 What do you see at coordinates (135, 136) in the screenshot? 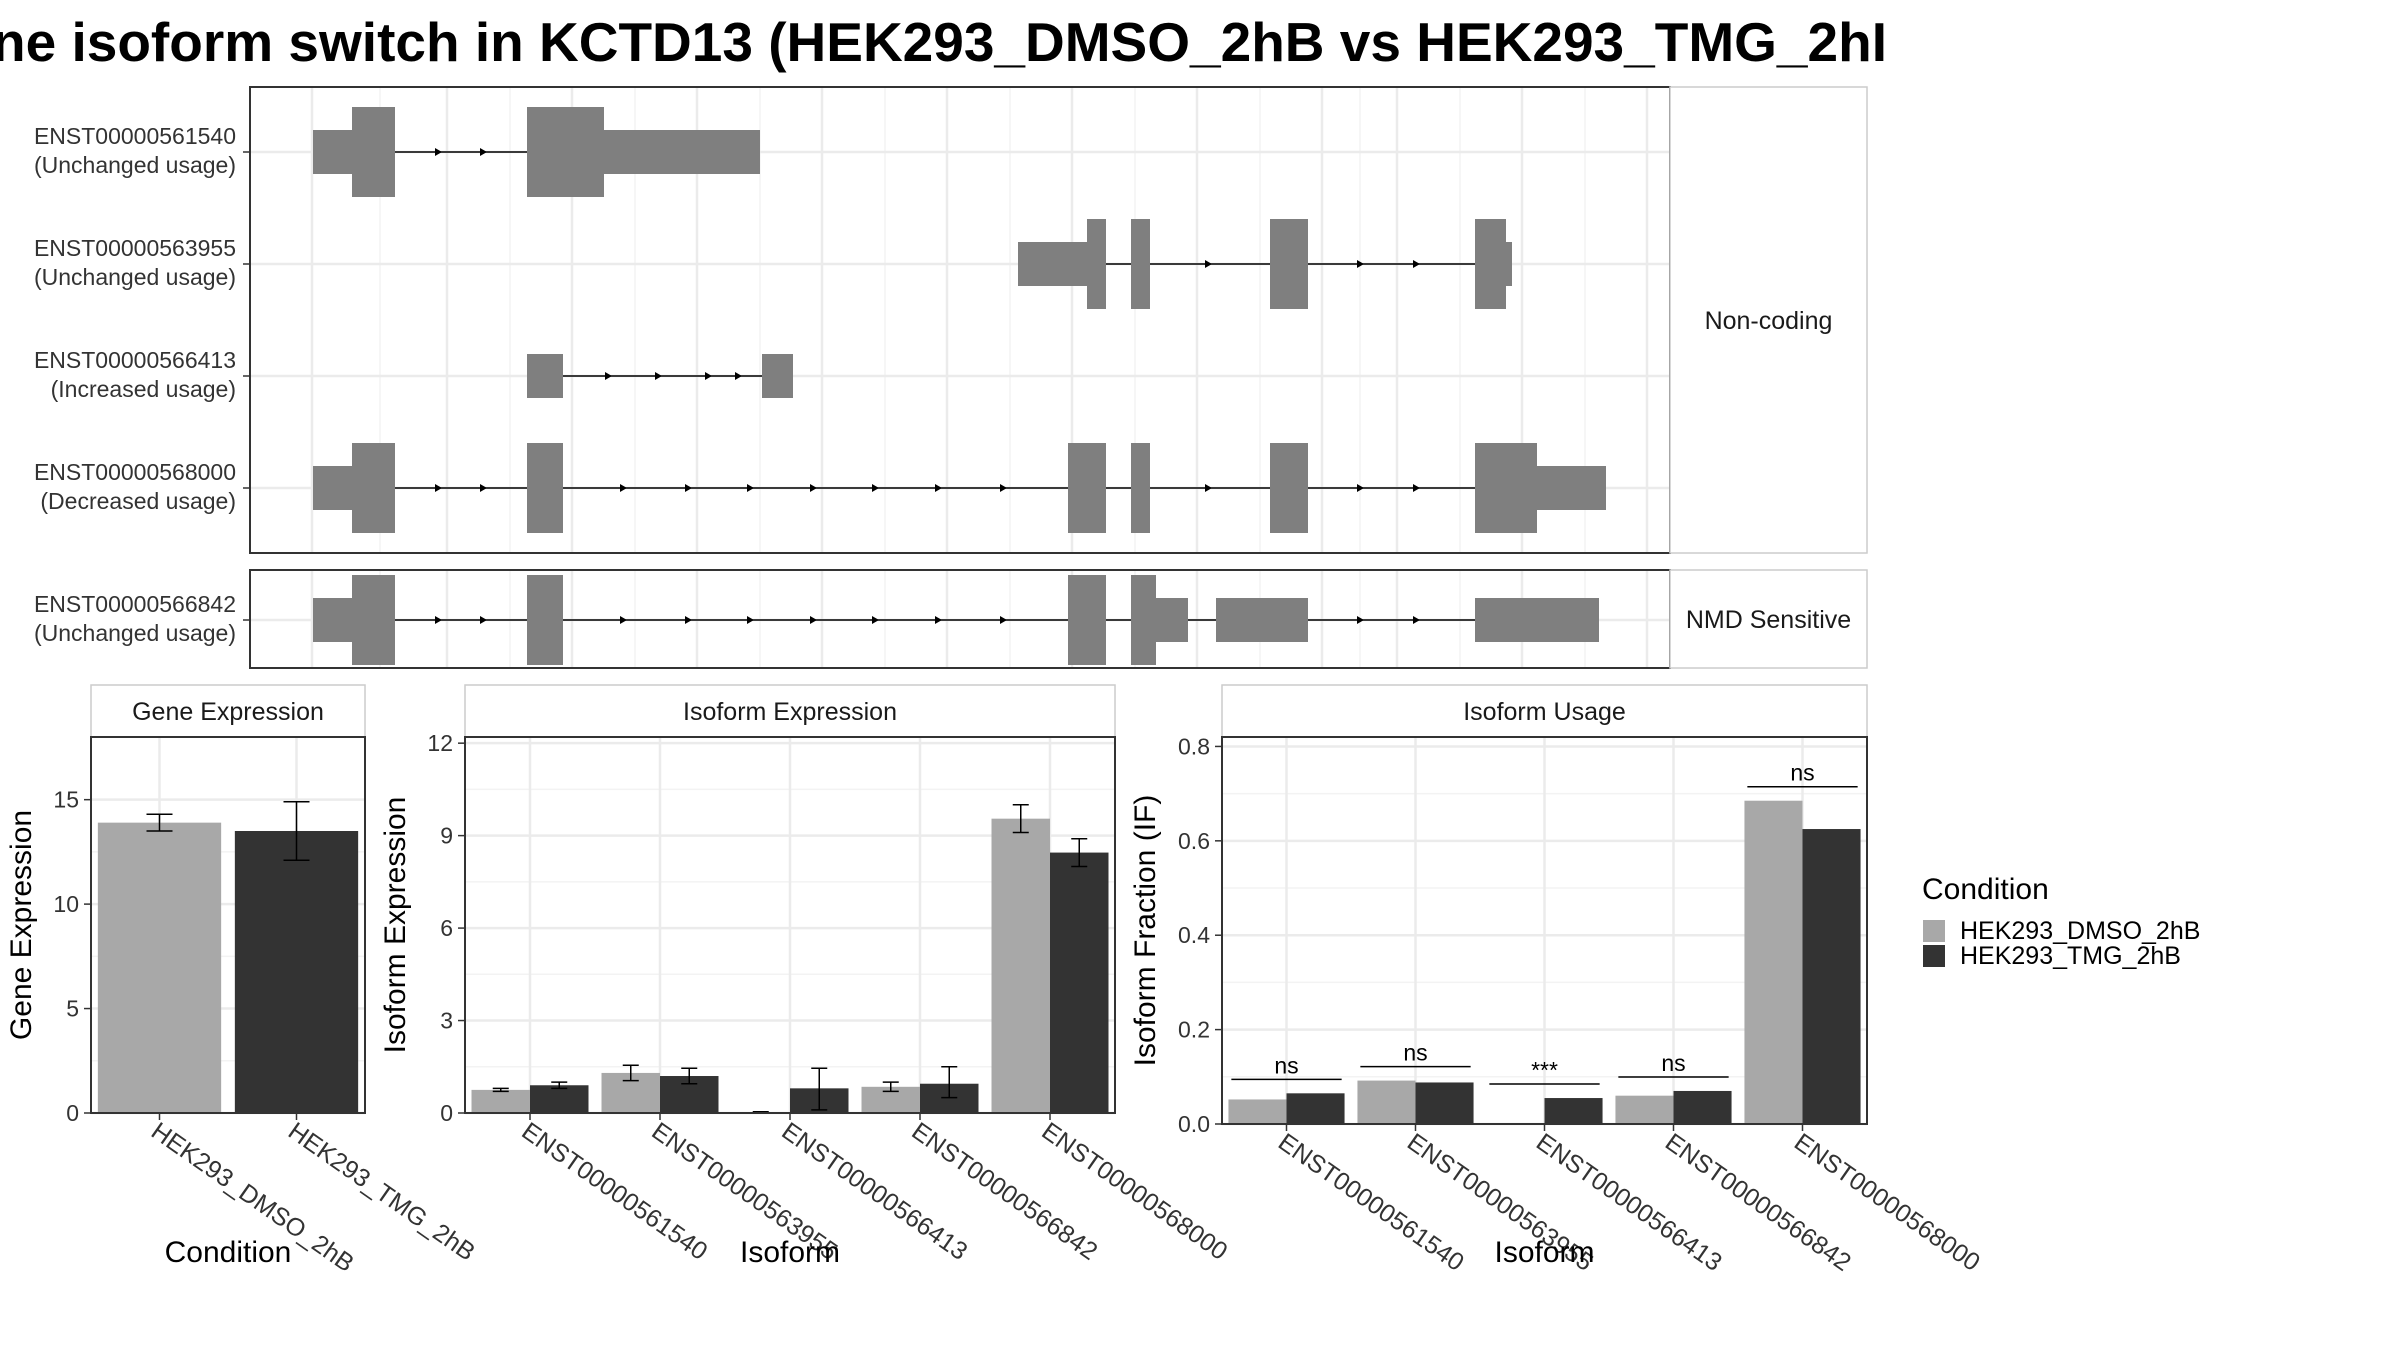
I see `transcript-id-label: ENST00000561540` at bounding box center [135, 136].